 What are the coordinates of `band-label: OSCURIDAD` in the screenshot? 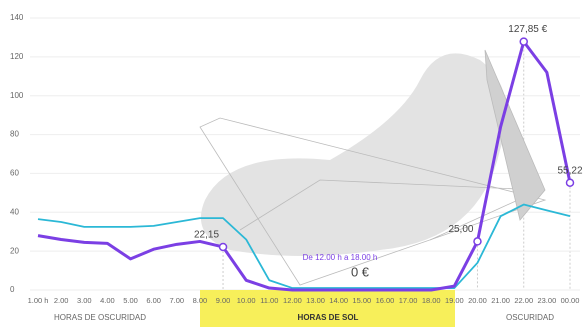 It's located at (530, 317).